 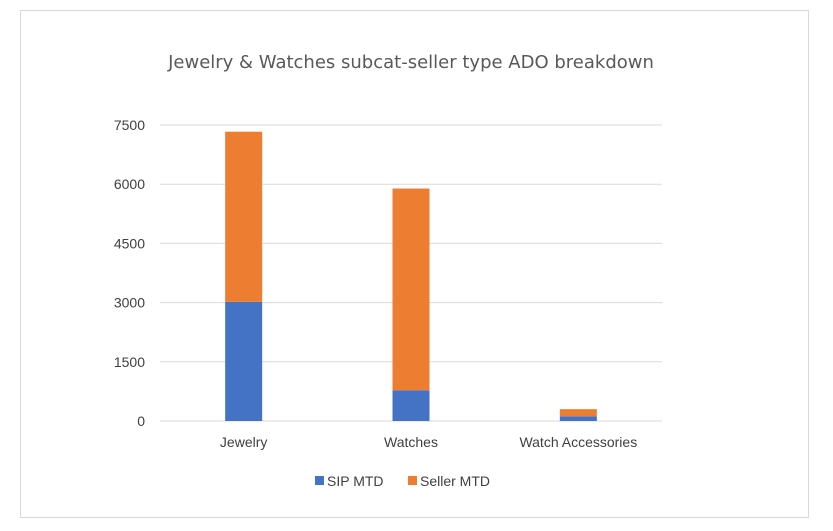 What do you see at coordinates (578, 442) in the screenshot?
I see `x-tick-label: Watch Accessories` at bounding box center [578, 442].